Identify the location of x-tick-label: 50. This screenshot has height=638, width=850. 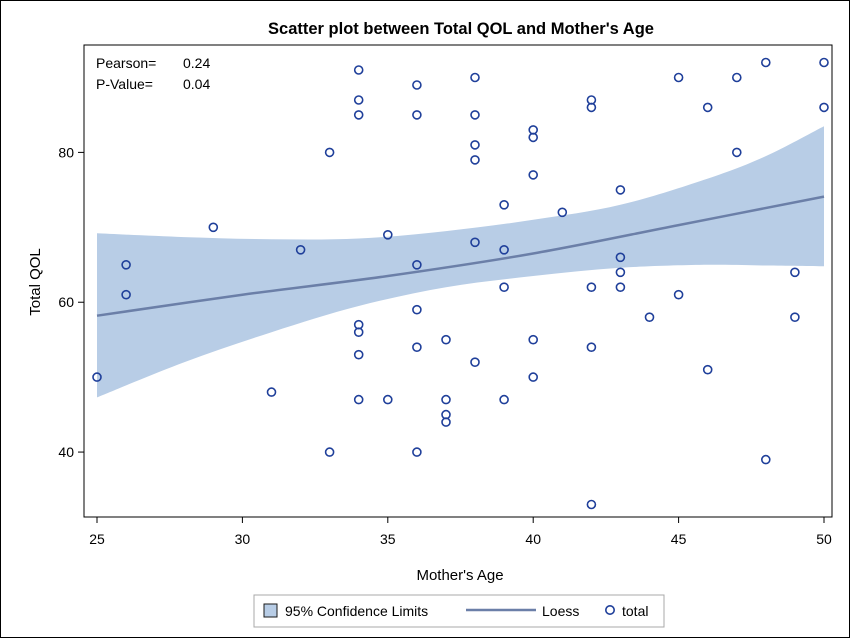
(824, 539).